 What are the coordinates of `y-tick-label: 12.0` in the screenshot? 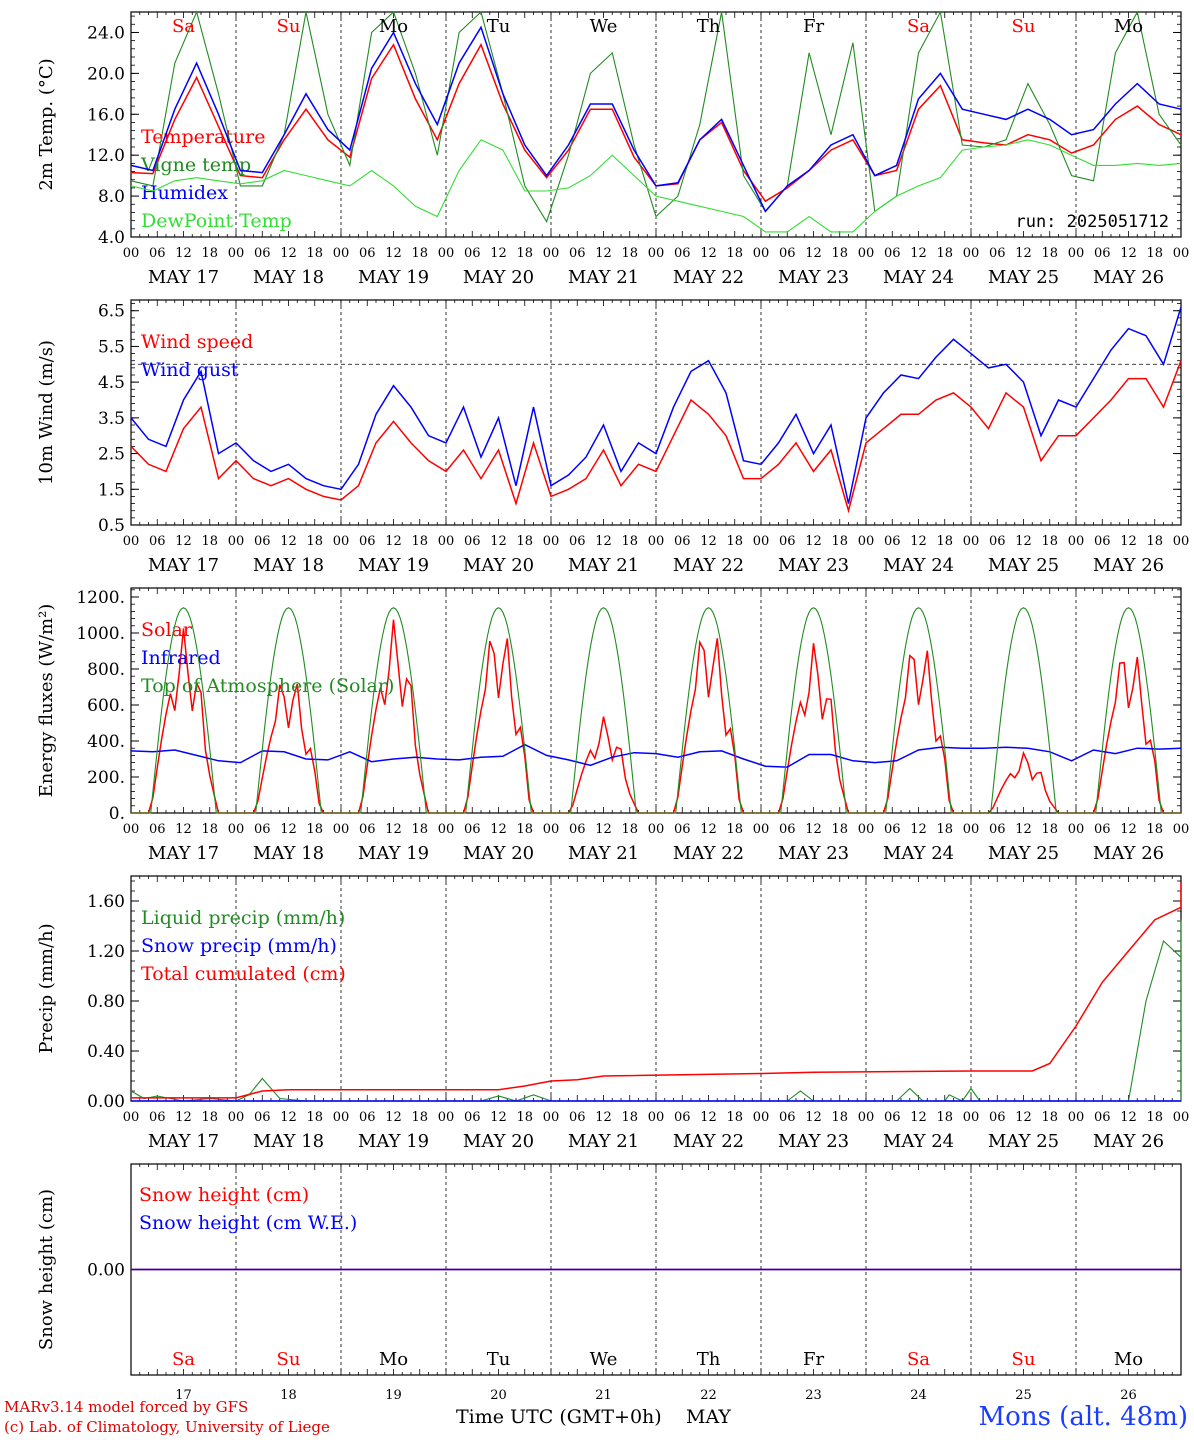 It's located at (106, 156).